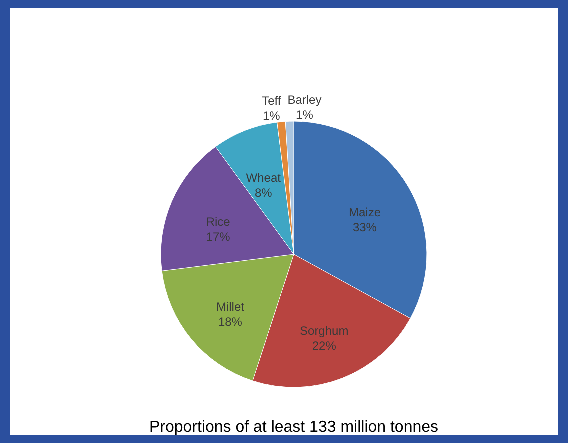 The width and height of the screenshot is (568, 443). What do you see at coordinates (272, 101) in the screenshot?
I see `slice-label: Teff` at bounding box center [272, 101].